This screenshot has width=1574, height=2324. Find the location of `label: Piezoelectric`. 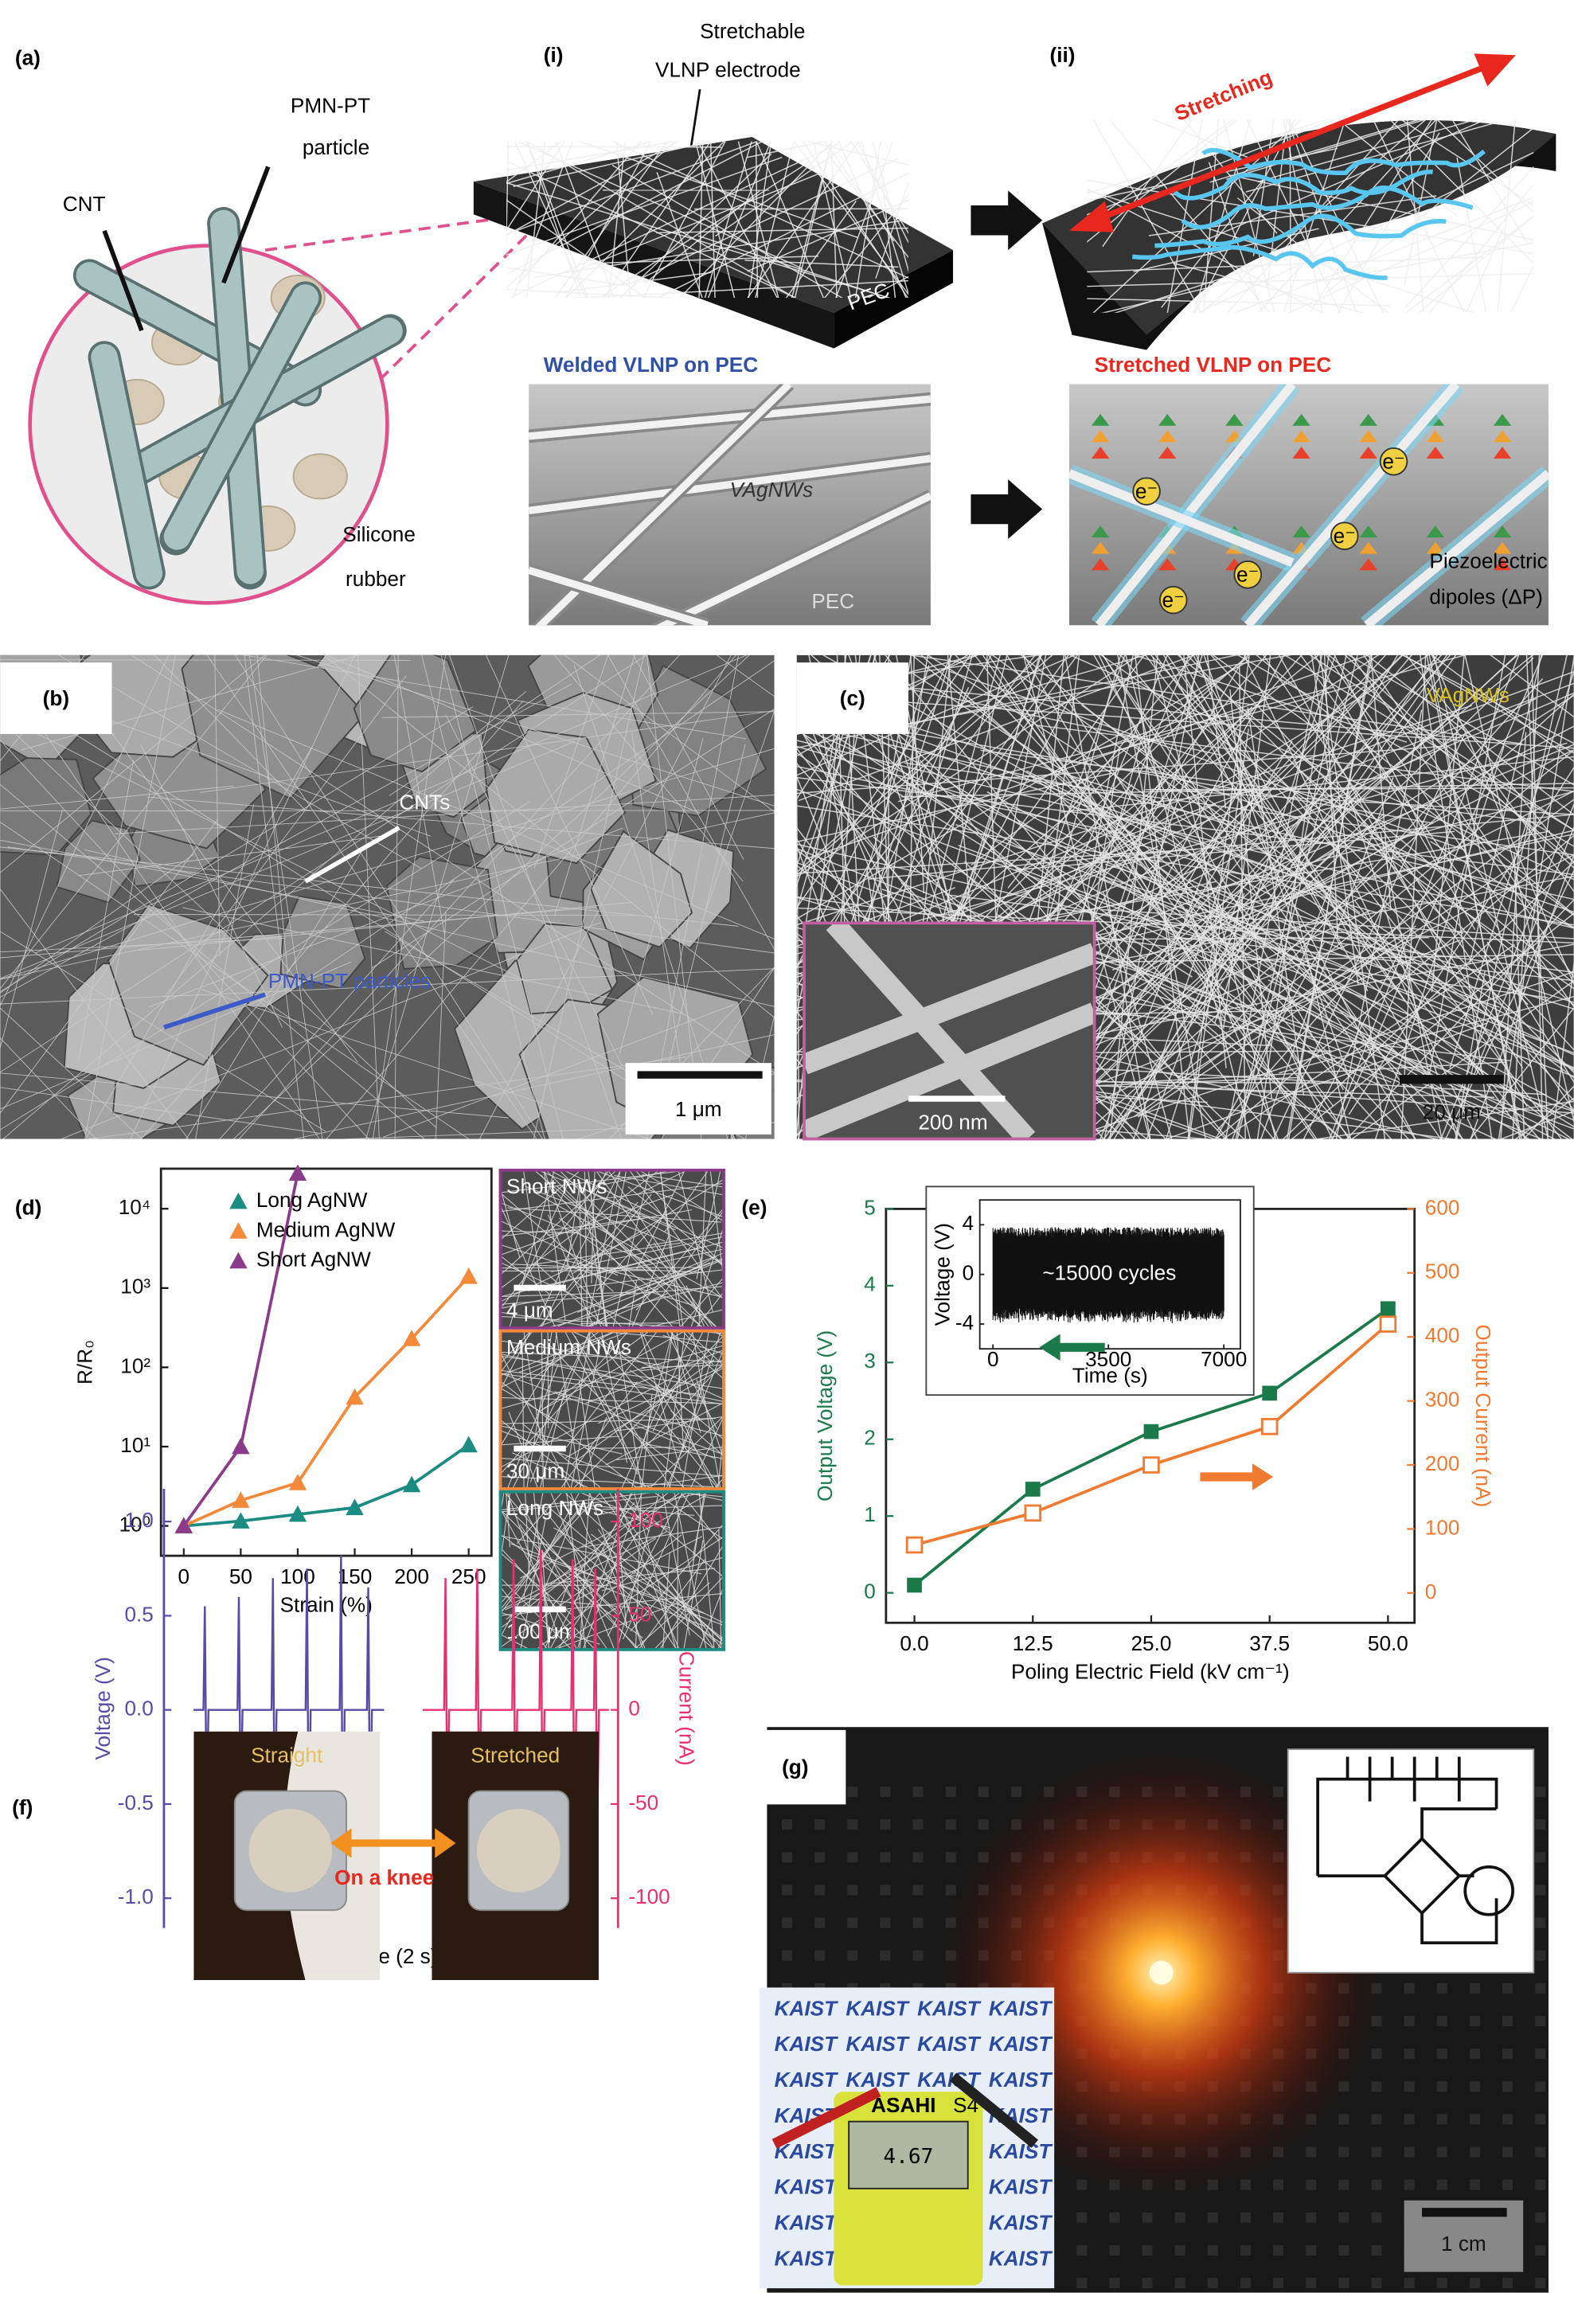

label: Piezoelectric is located at coordinates (1488, 561).